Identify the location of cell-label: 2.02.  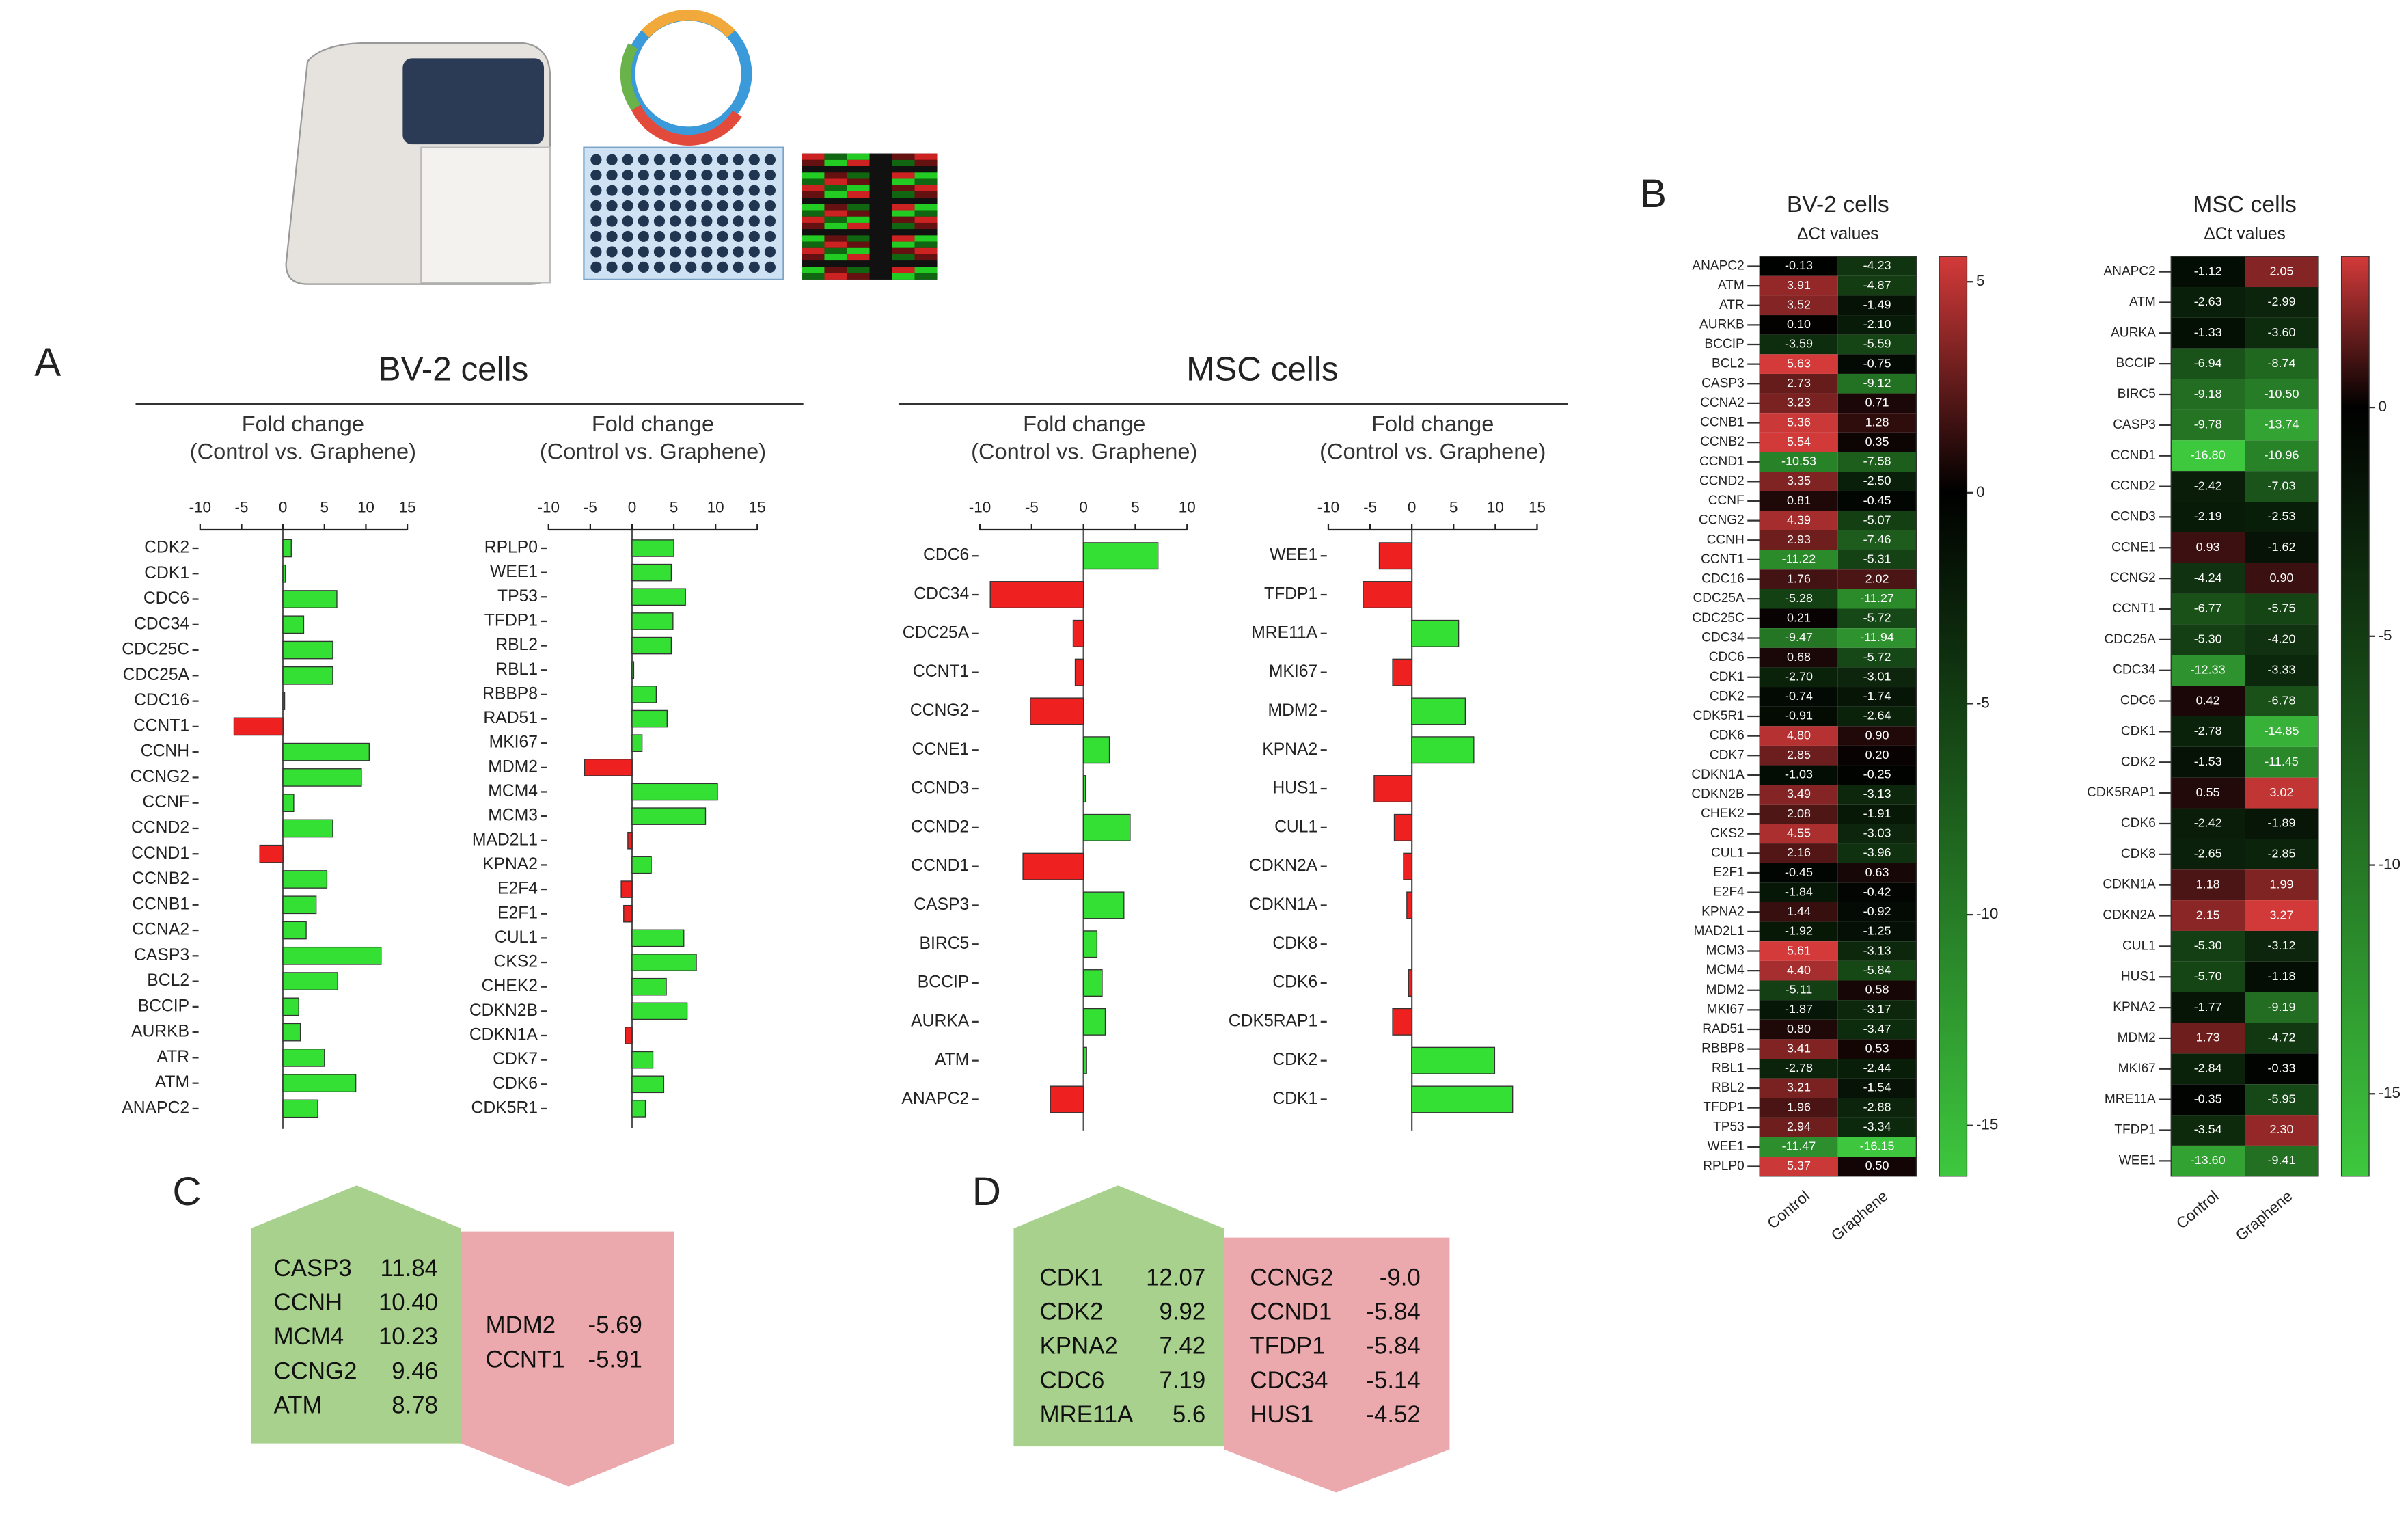
(1877, 578).